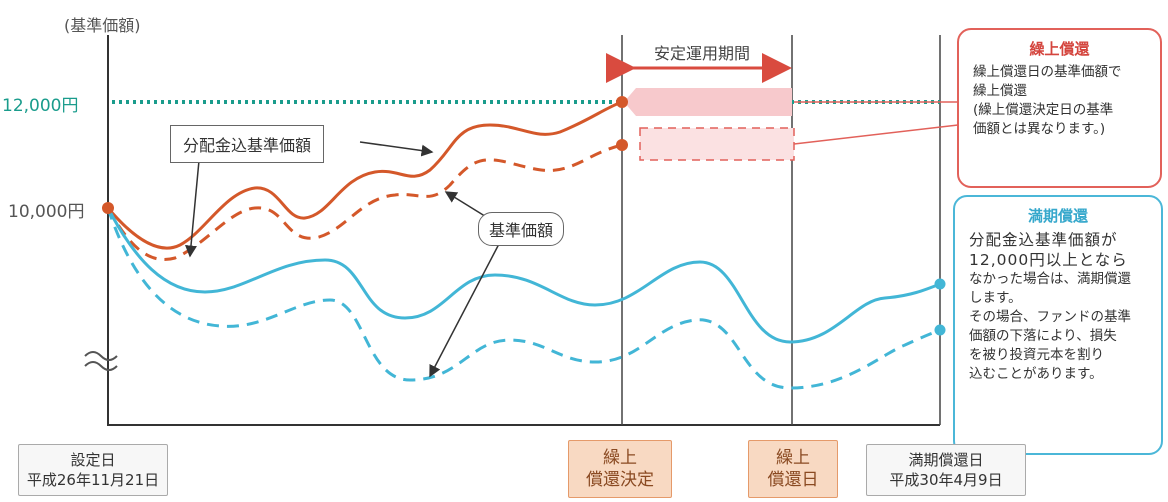  Describe the element at coordinates (1050, 279) in the screenshot. I see `maturity-line: なかった場合は、満期償還` at that location.